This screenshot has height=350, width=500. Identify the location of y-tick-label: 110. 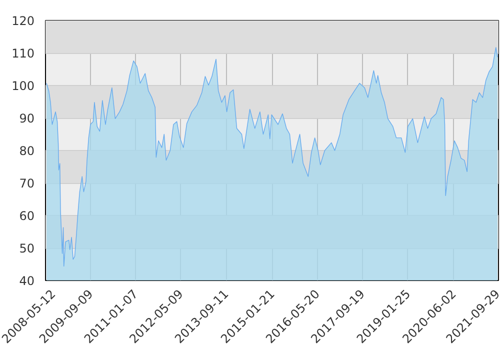
(23, 53).